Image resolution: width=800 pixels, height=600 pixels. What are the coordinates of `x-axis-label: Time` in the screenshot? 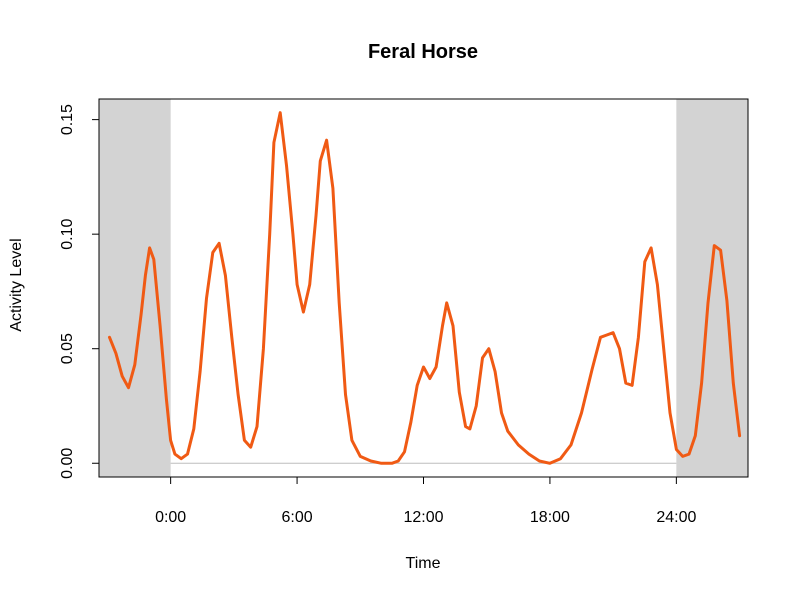 It's located at (423, 563).